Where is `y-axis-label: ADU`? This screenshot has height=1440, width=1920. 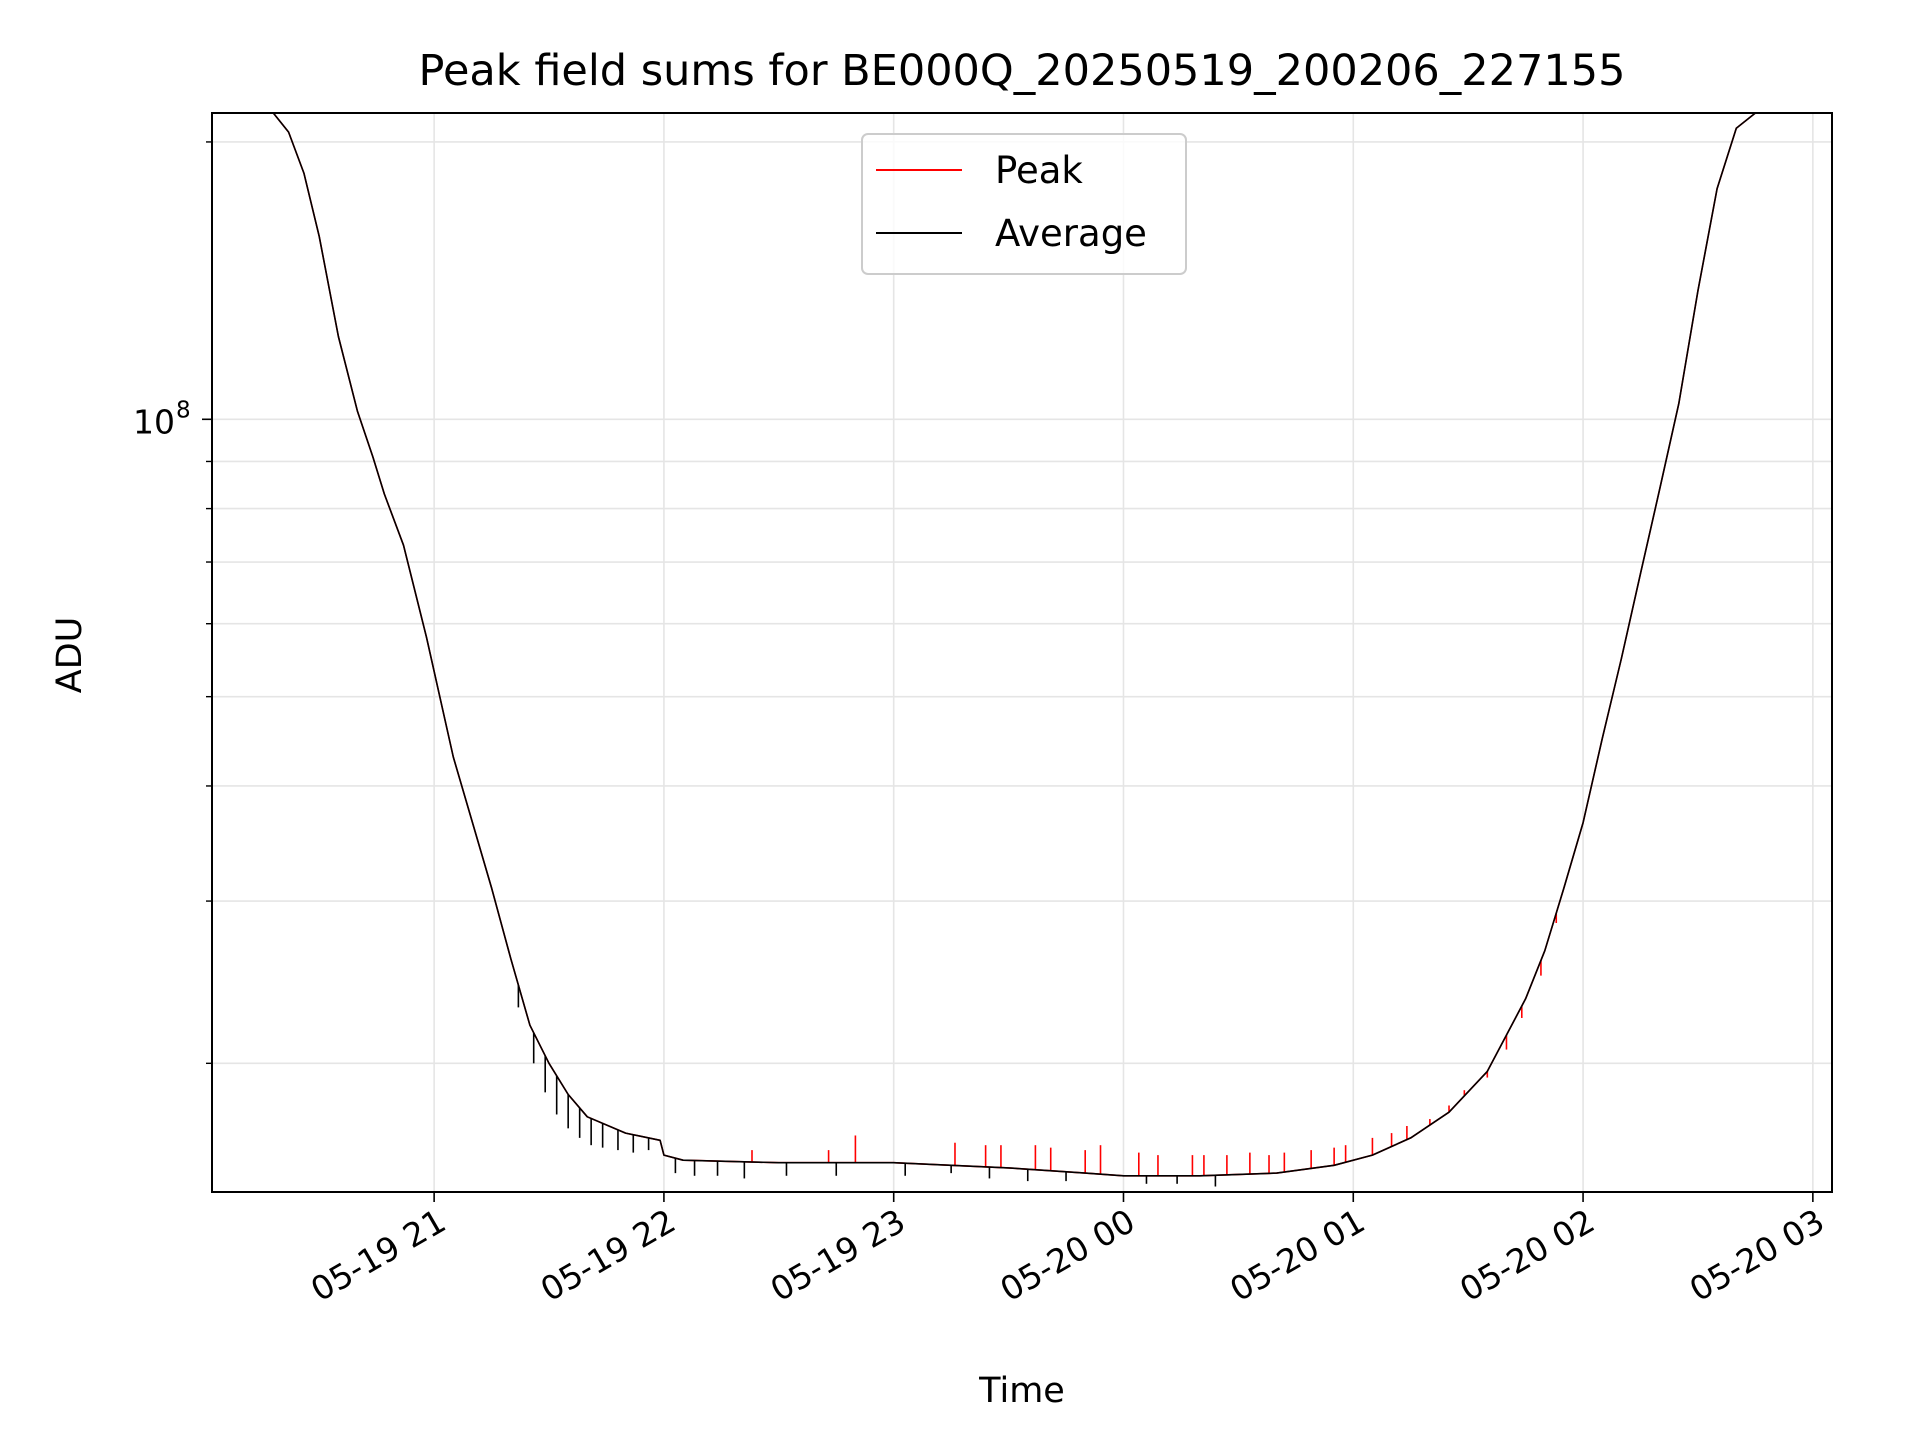 y-axis-label: ADU is located at coordinates (70, 655).